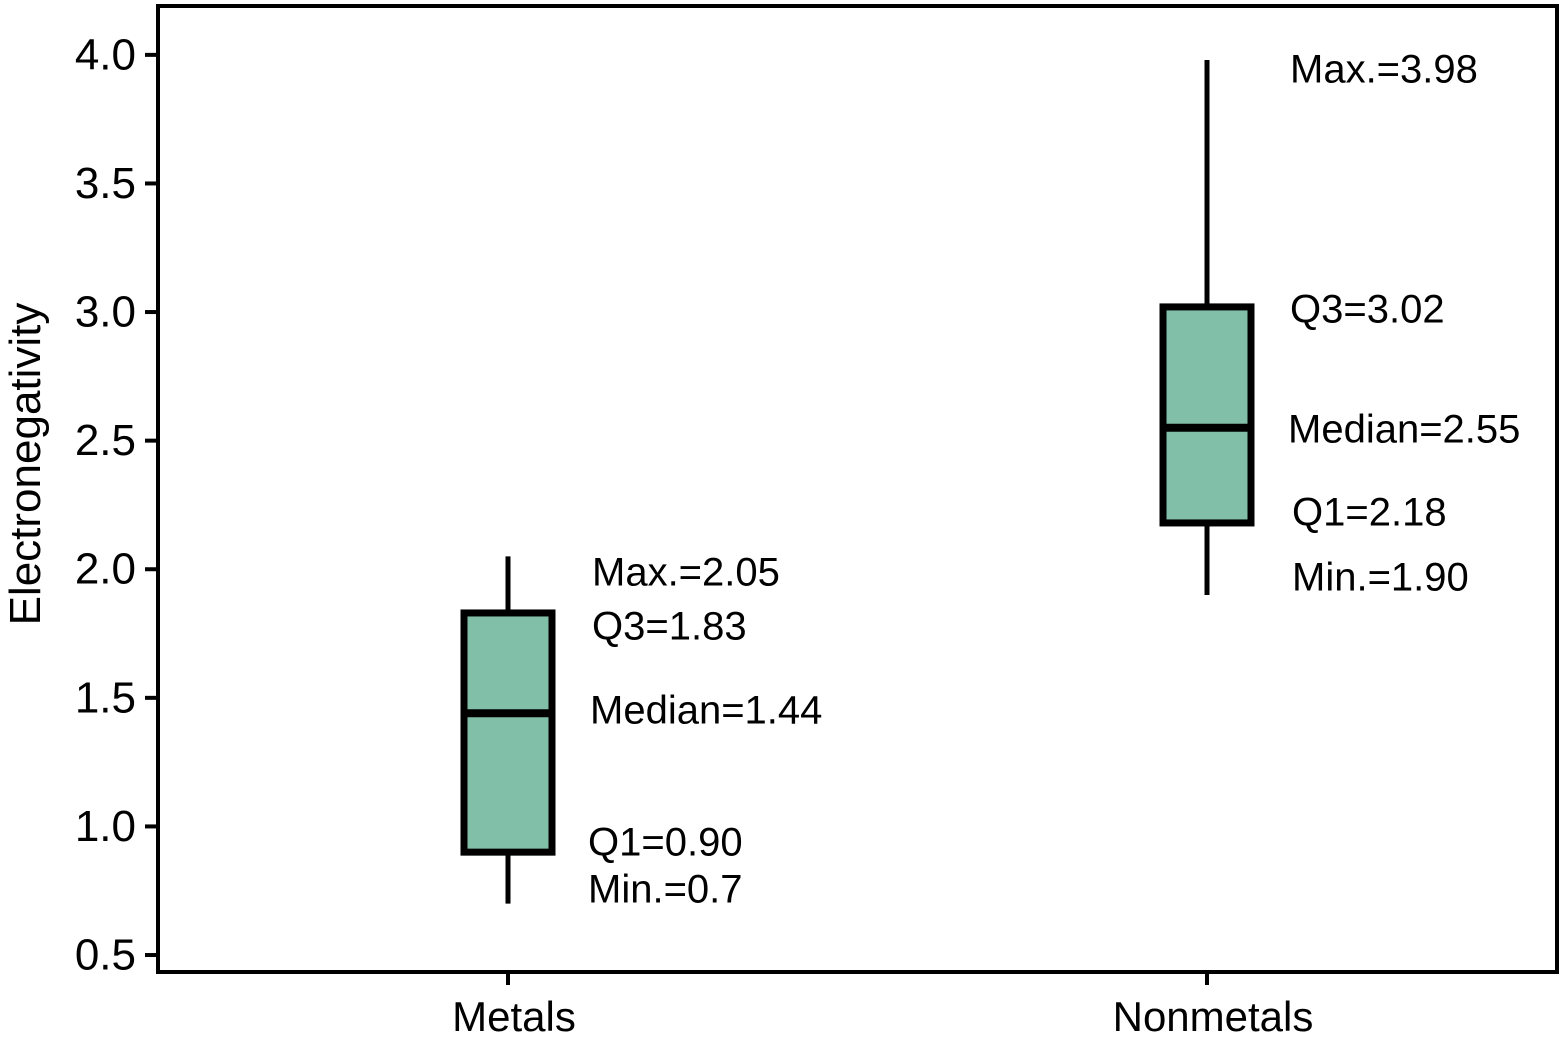 This screenshot has width=1565, height=1044. I want to click on y-tick-label: 0.5, so click(105, 955).